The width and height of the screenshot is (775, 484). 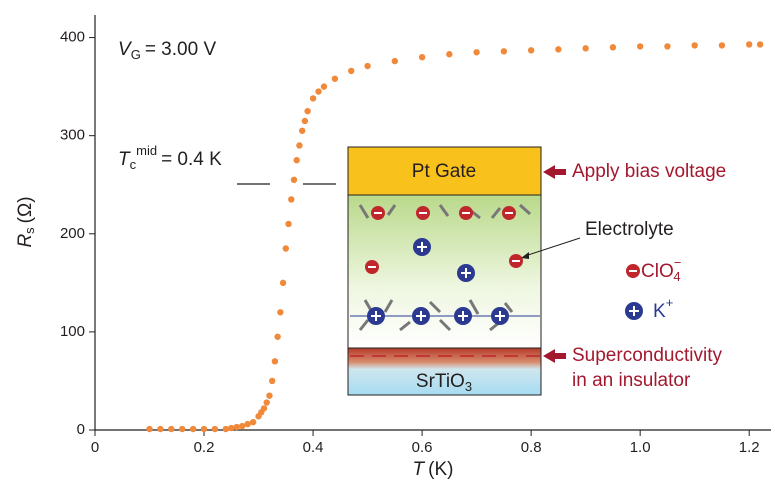 What do you see at coordinates (191, 159) in the screenshot?
I see `text: = 0.4 K` at bounding box center [191, 159].